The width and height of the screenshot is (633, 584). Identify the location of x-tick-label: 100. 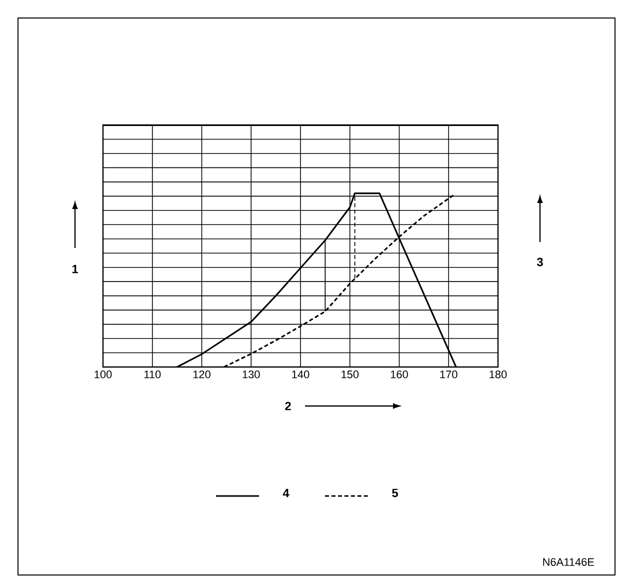
(103, 374).